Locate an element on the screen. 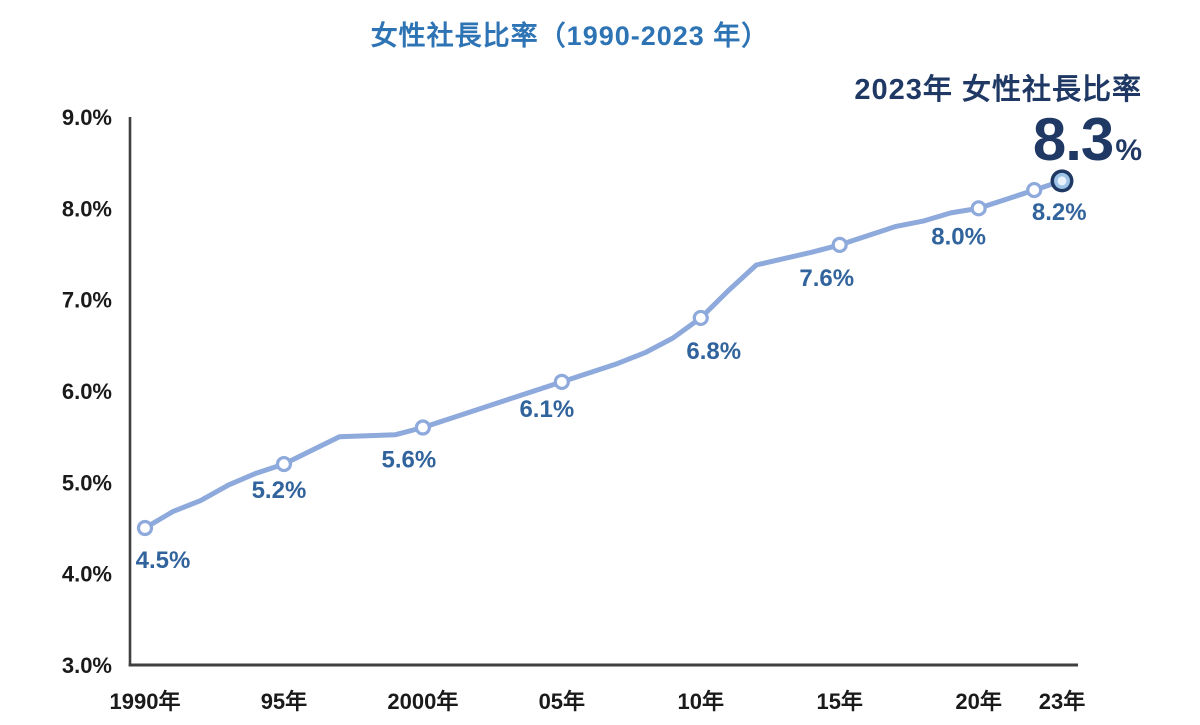  y-tick-label-7.0%: 7.0% is located at coordinates (87, 300).